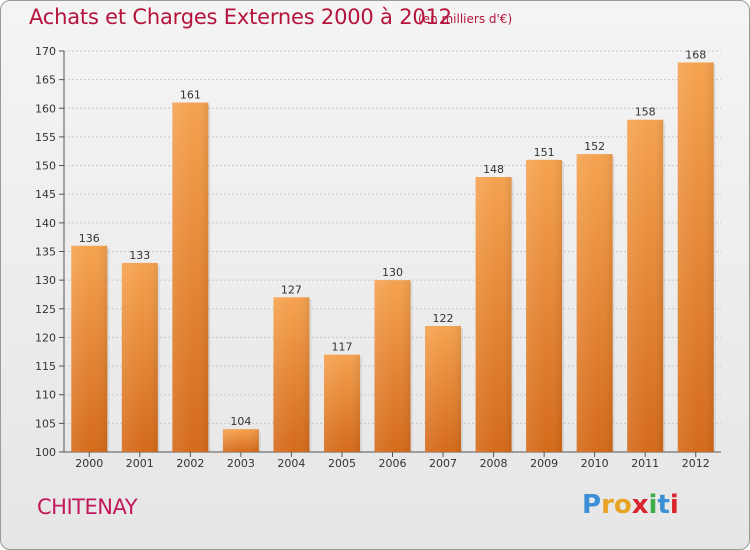  Describe the element at coordinates (696, 463) in the screenshot. I see `x-tick-label-2012: 2012` at that location.